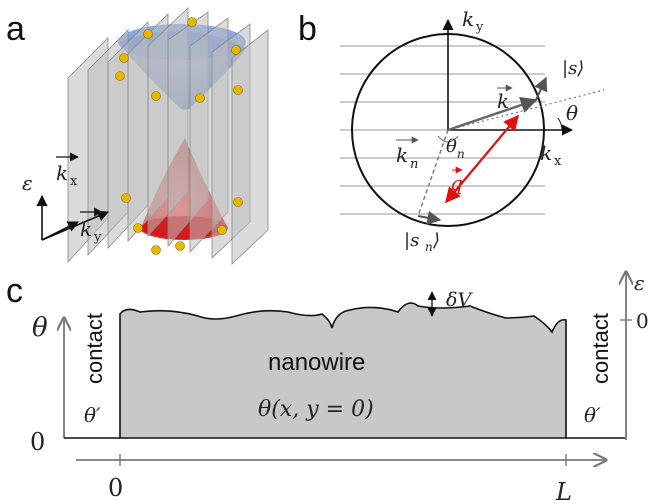  I want to click on nanowire-label: nanowire, so click(316, 362).